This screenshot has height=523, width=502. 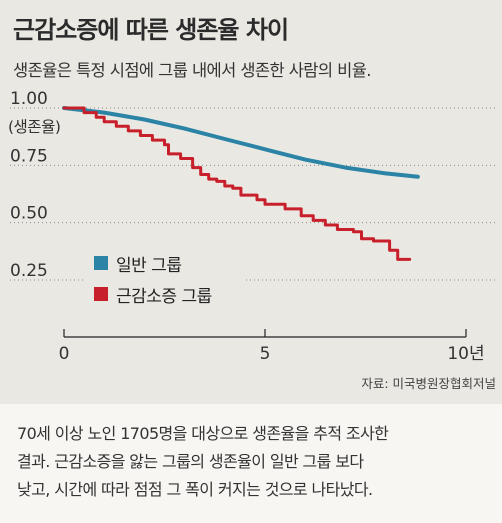 I want to click on y-tick-labels: 1.00 0.75 0.50 0.25 (생존율), so click(x=34, y=185).